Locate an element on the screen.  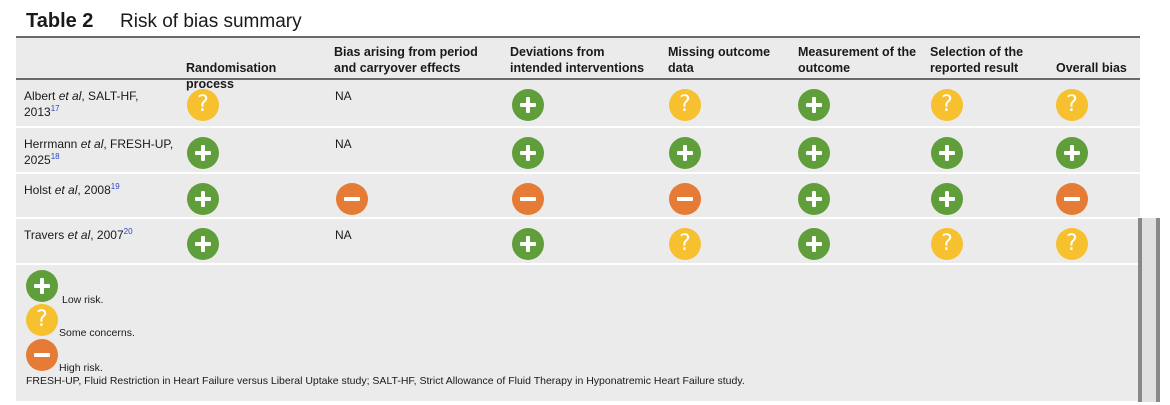
study-author: Travers is located at coordinates (44, 235).